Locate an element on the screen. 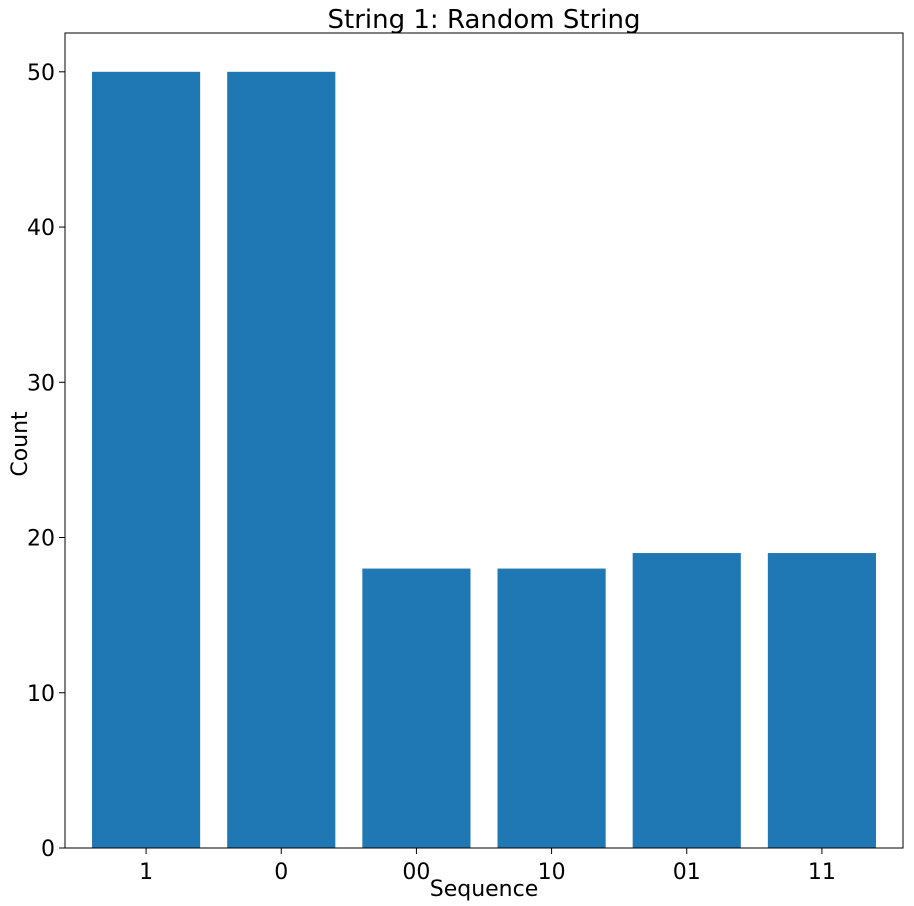  y-tick-label: 10 is located at coordinates (41, 694).